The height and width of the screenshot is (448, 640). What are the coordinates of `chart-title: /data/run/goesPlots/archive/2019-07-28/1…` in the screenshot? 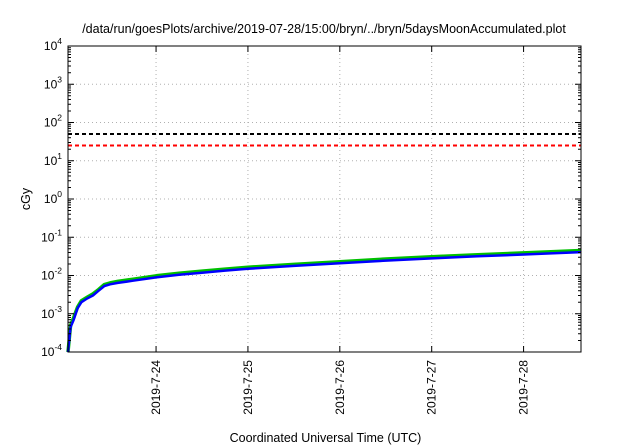 It's located at (324, 29).